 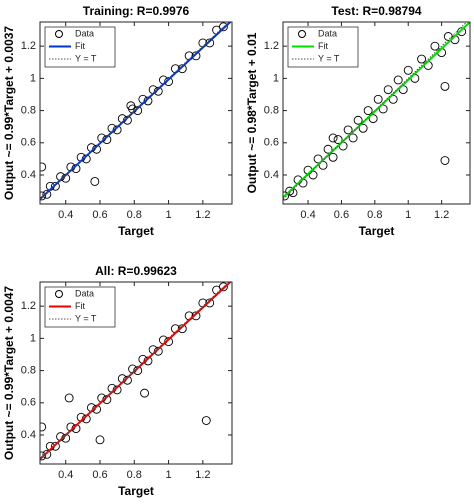 I want to click on chart-title: Training: R=0.9976, so click(x=136, y=11).